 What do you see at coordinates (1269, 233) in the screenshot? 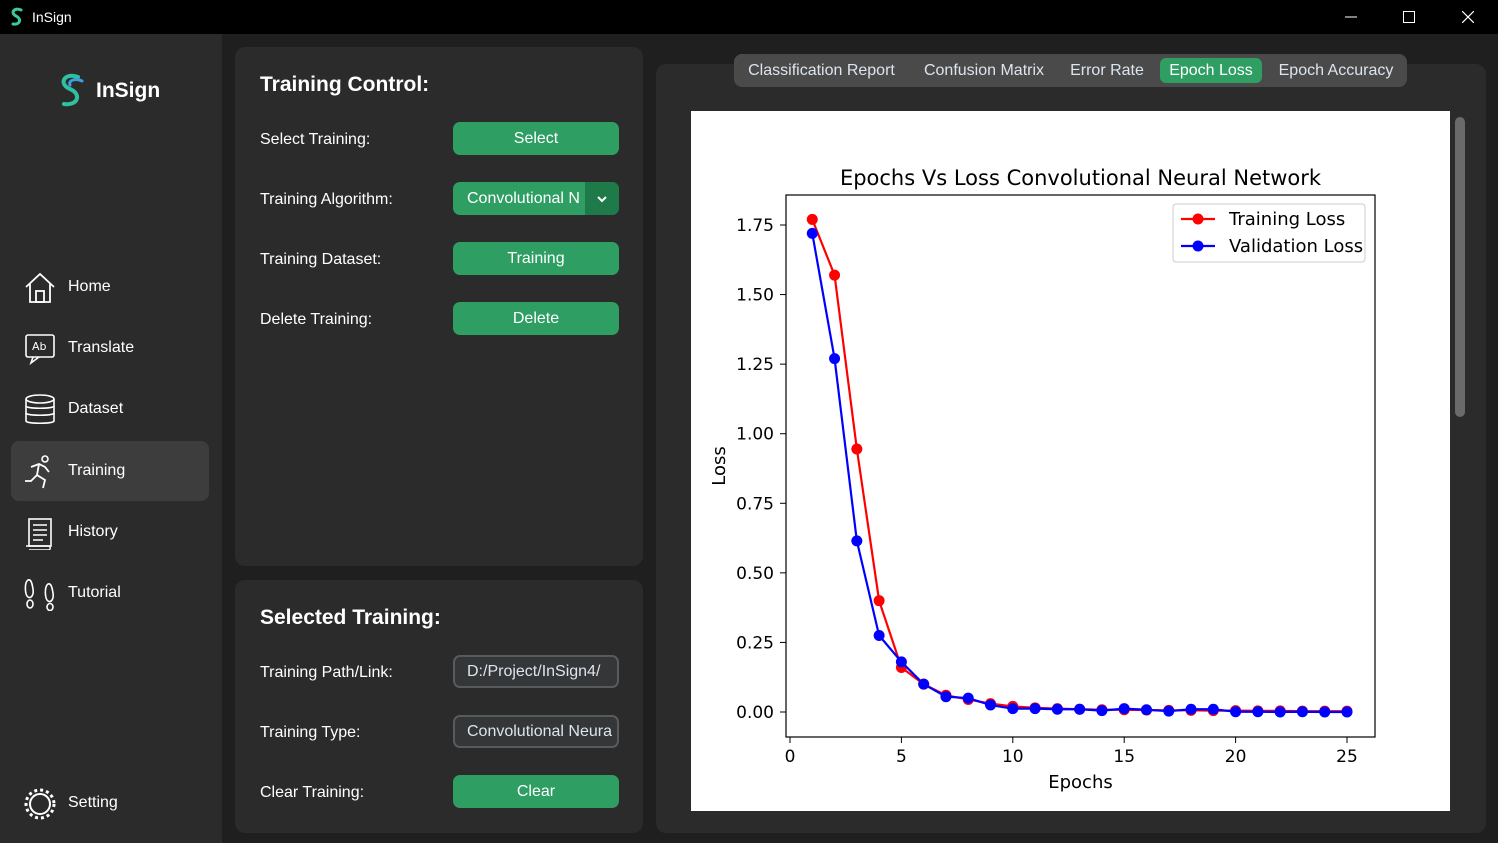
I see `legend-box` at bounding box center [1269, 233].